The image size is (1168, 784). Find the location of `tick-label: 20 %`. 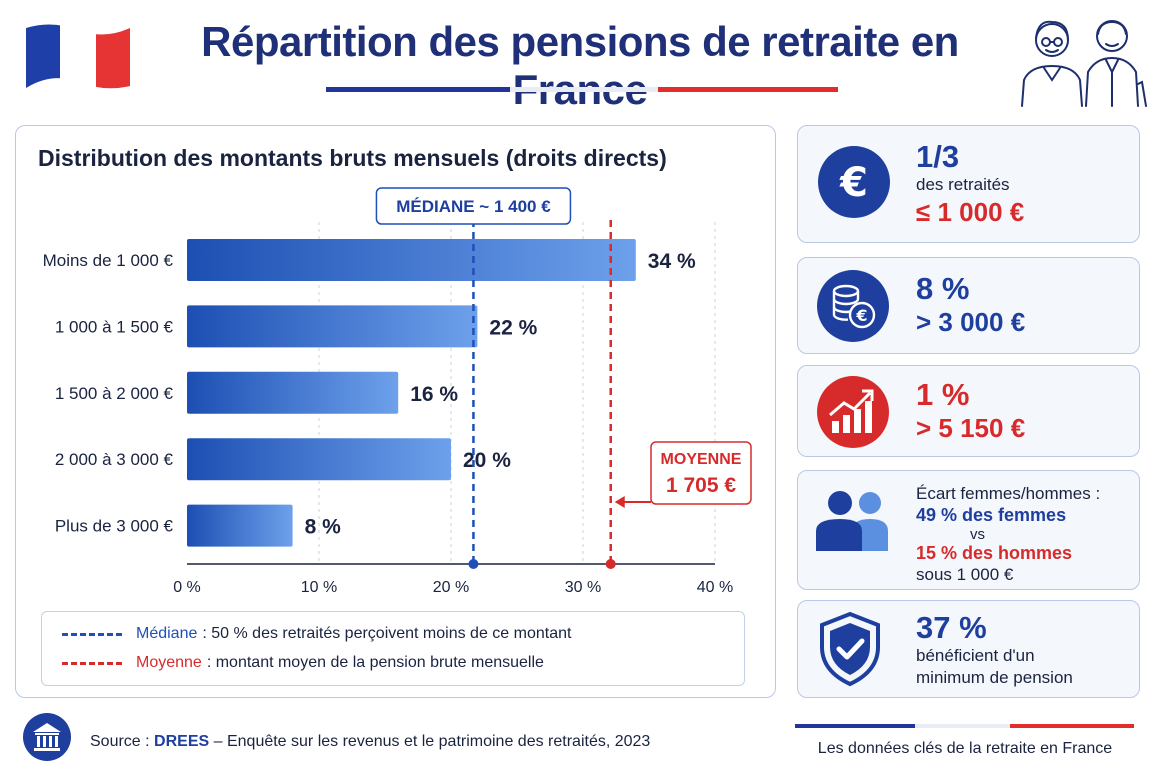

tick-label: 20 % is located at coordinates (451, 587).